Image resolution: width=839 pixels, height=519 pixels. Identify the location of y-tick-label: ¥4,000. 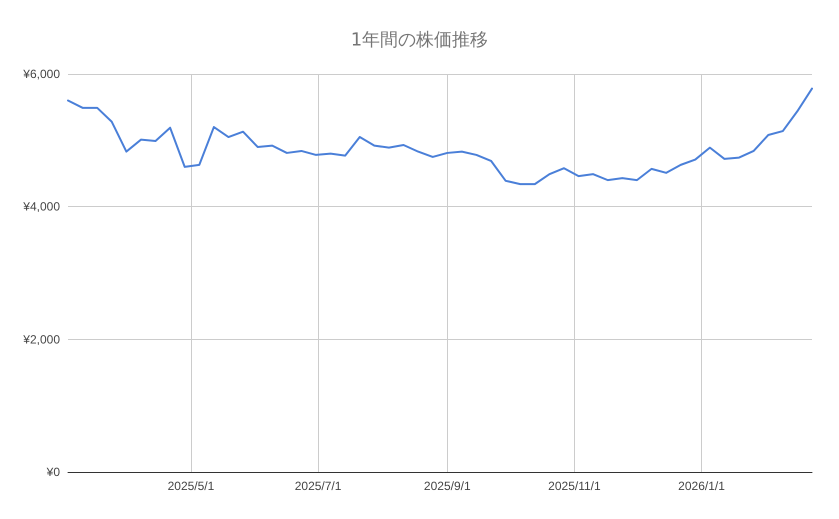
(41, 207).